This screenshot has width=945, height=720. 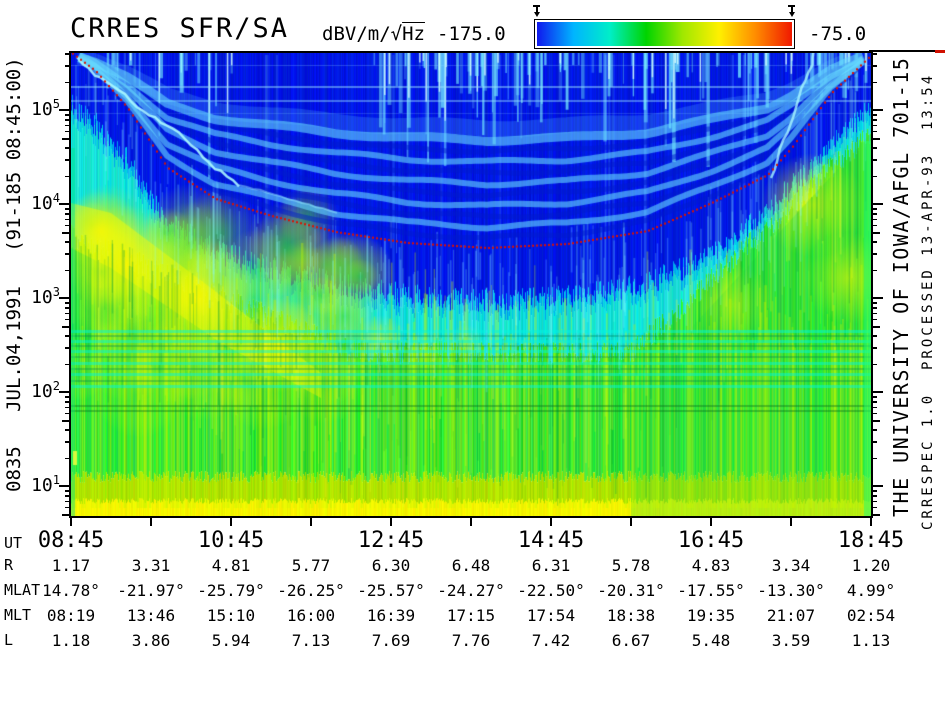 I want to click on processing-info-vertical-label: CRRESPEC 1.0 PROCESSED 13-APR-93 13:54, so click(x=928, y=301).